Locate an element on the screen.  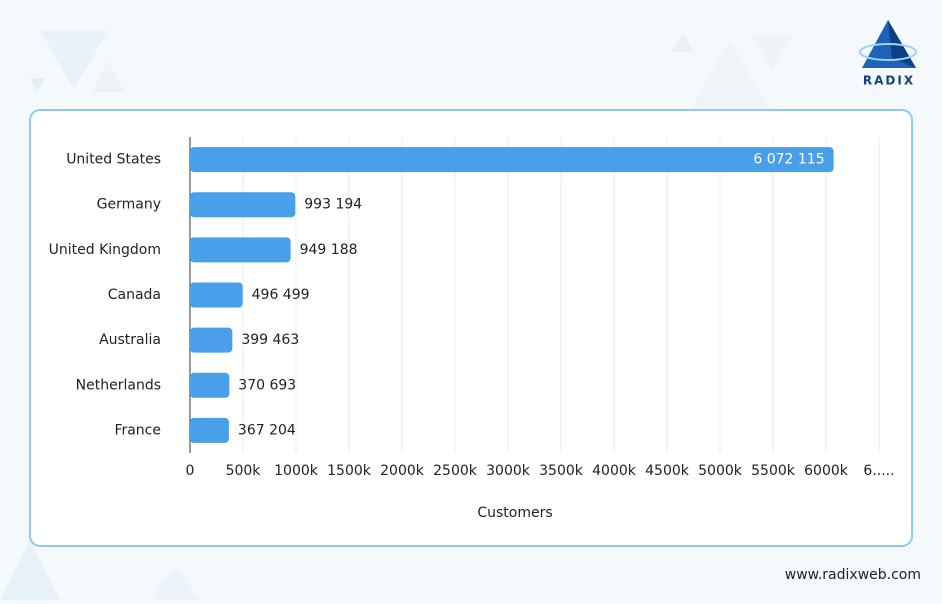
value-label: 399 463 is located at coordinates (270, 340).